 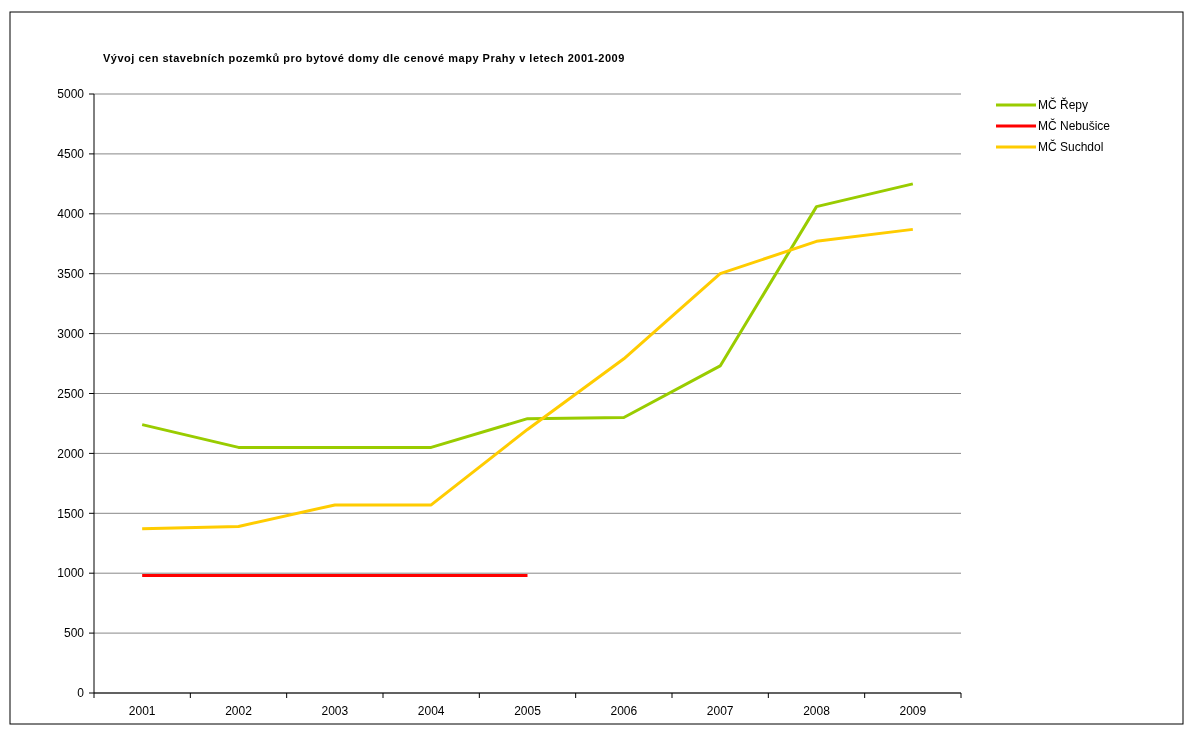 What do you see at coordinates (71, 214) in the screenshot?
I see `y-tick-label: 4000` at bounding box center [71, 214].